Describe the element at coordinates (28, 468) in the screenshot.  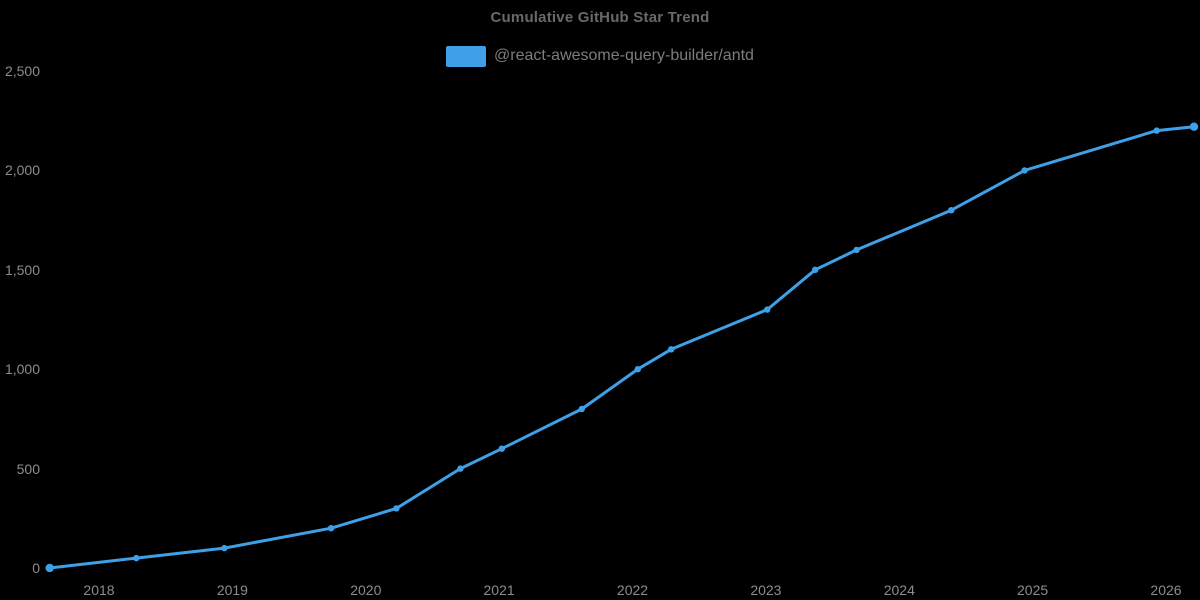
I see `y-axis-tick-label: 500` at that location.